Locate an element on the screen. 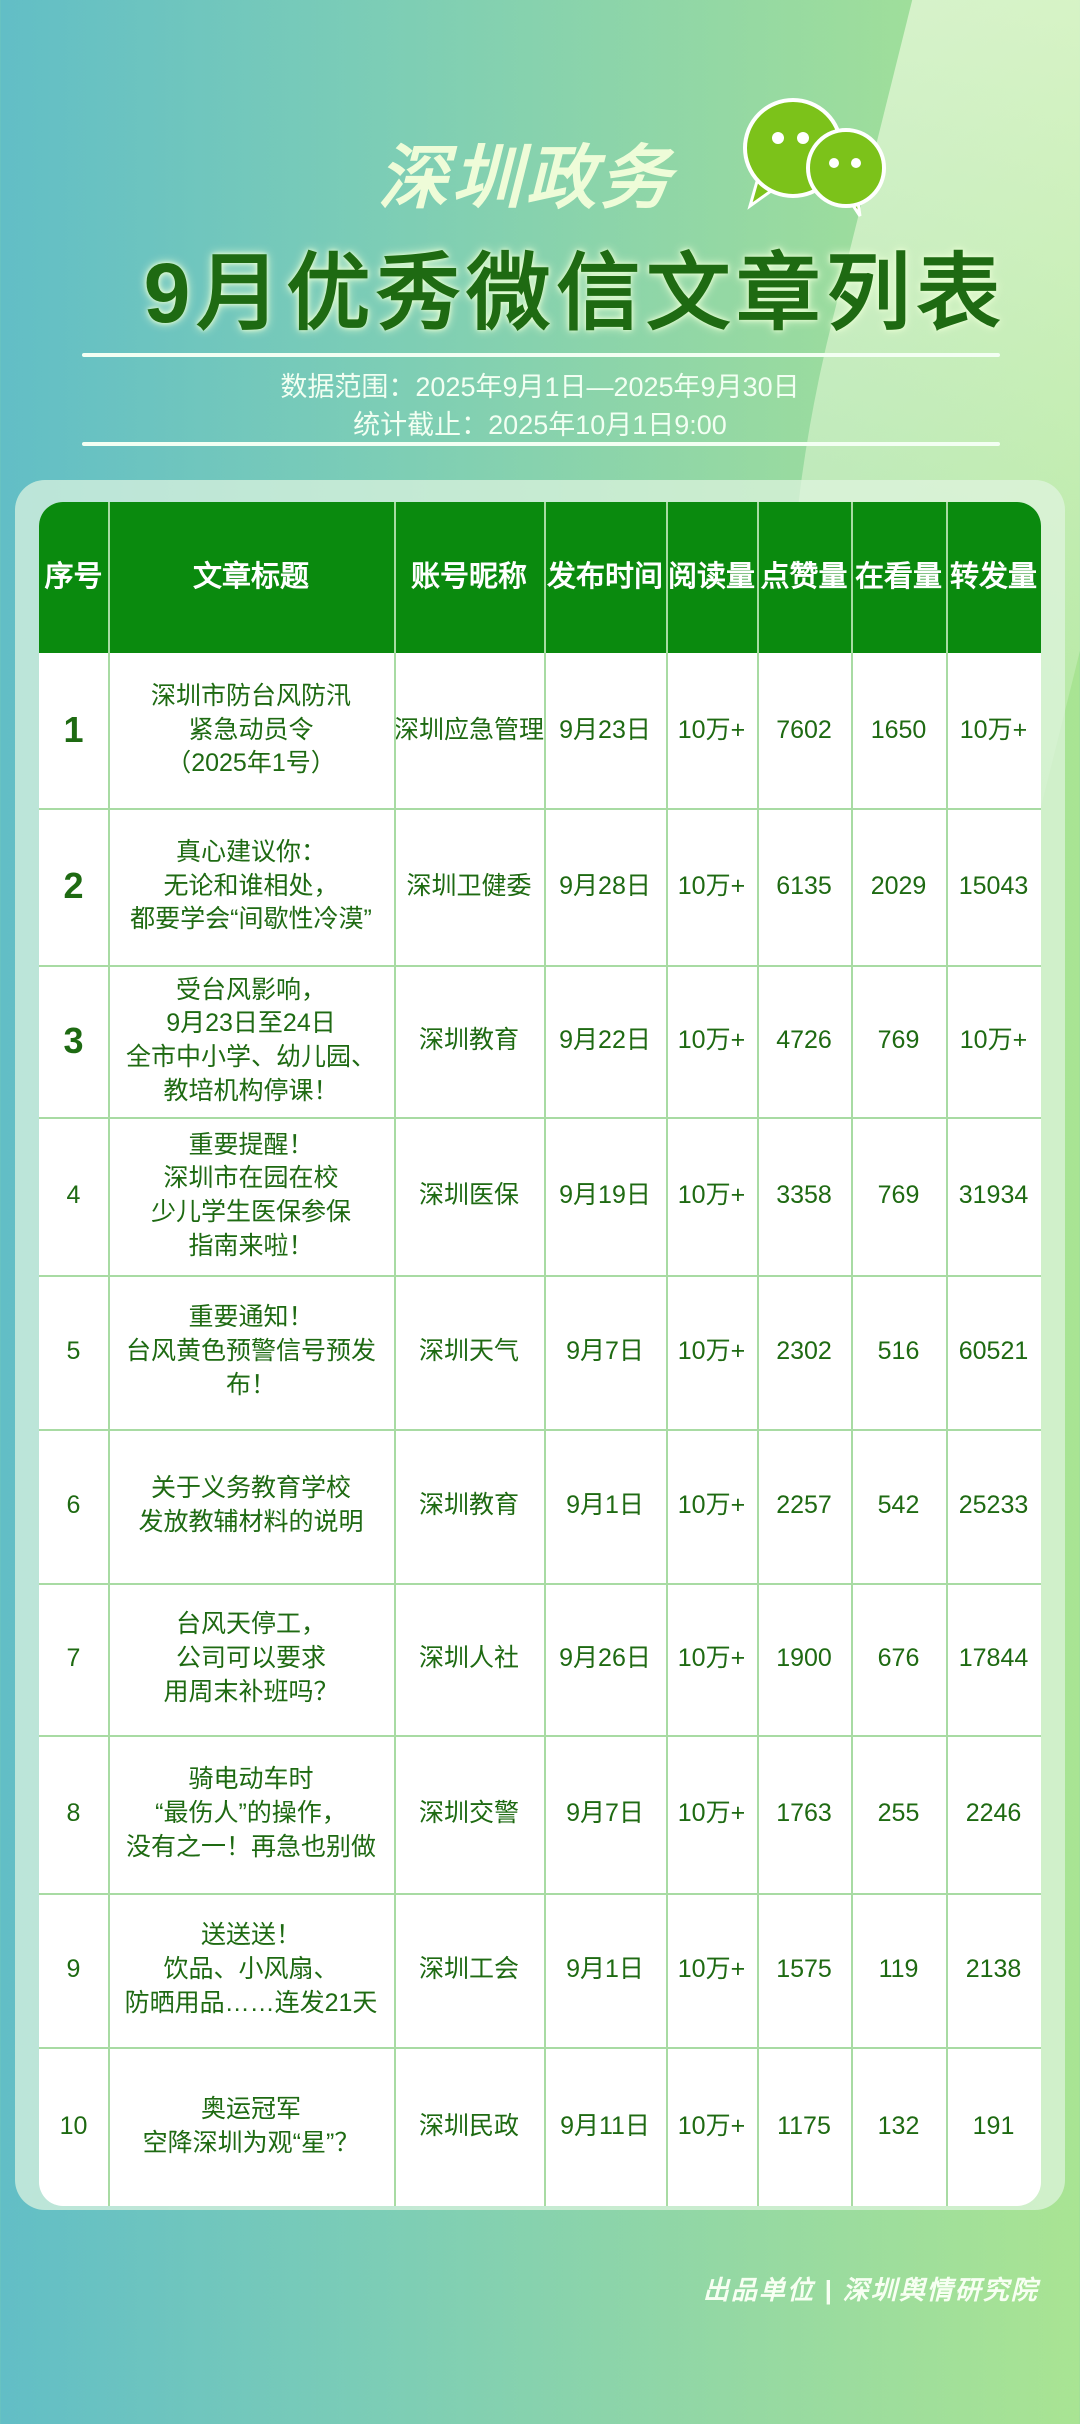 The width and height of the screenshot is (1080, 2424). brand-title: 深圳政务 is located at coordinates (526, 178).